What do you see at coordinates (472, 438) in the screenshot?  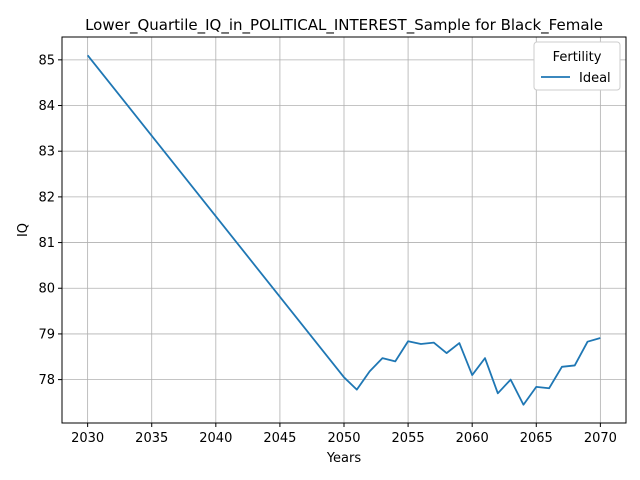 I see `x-tick-label: 2060` at bounding box center [472, 438].